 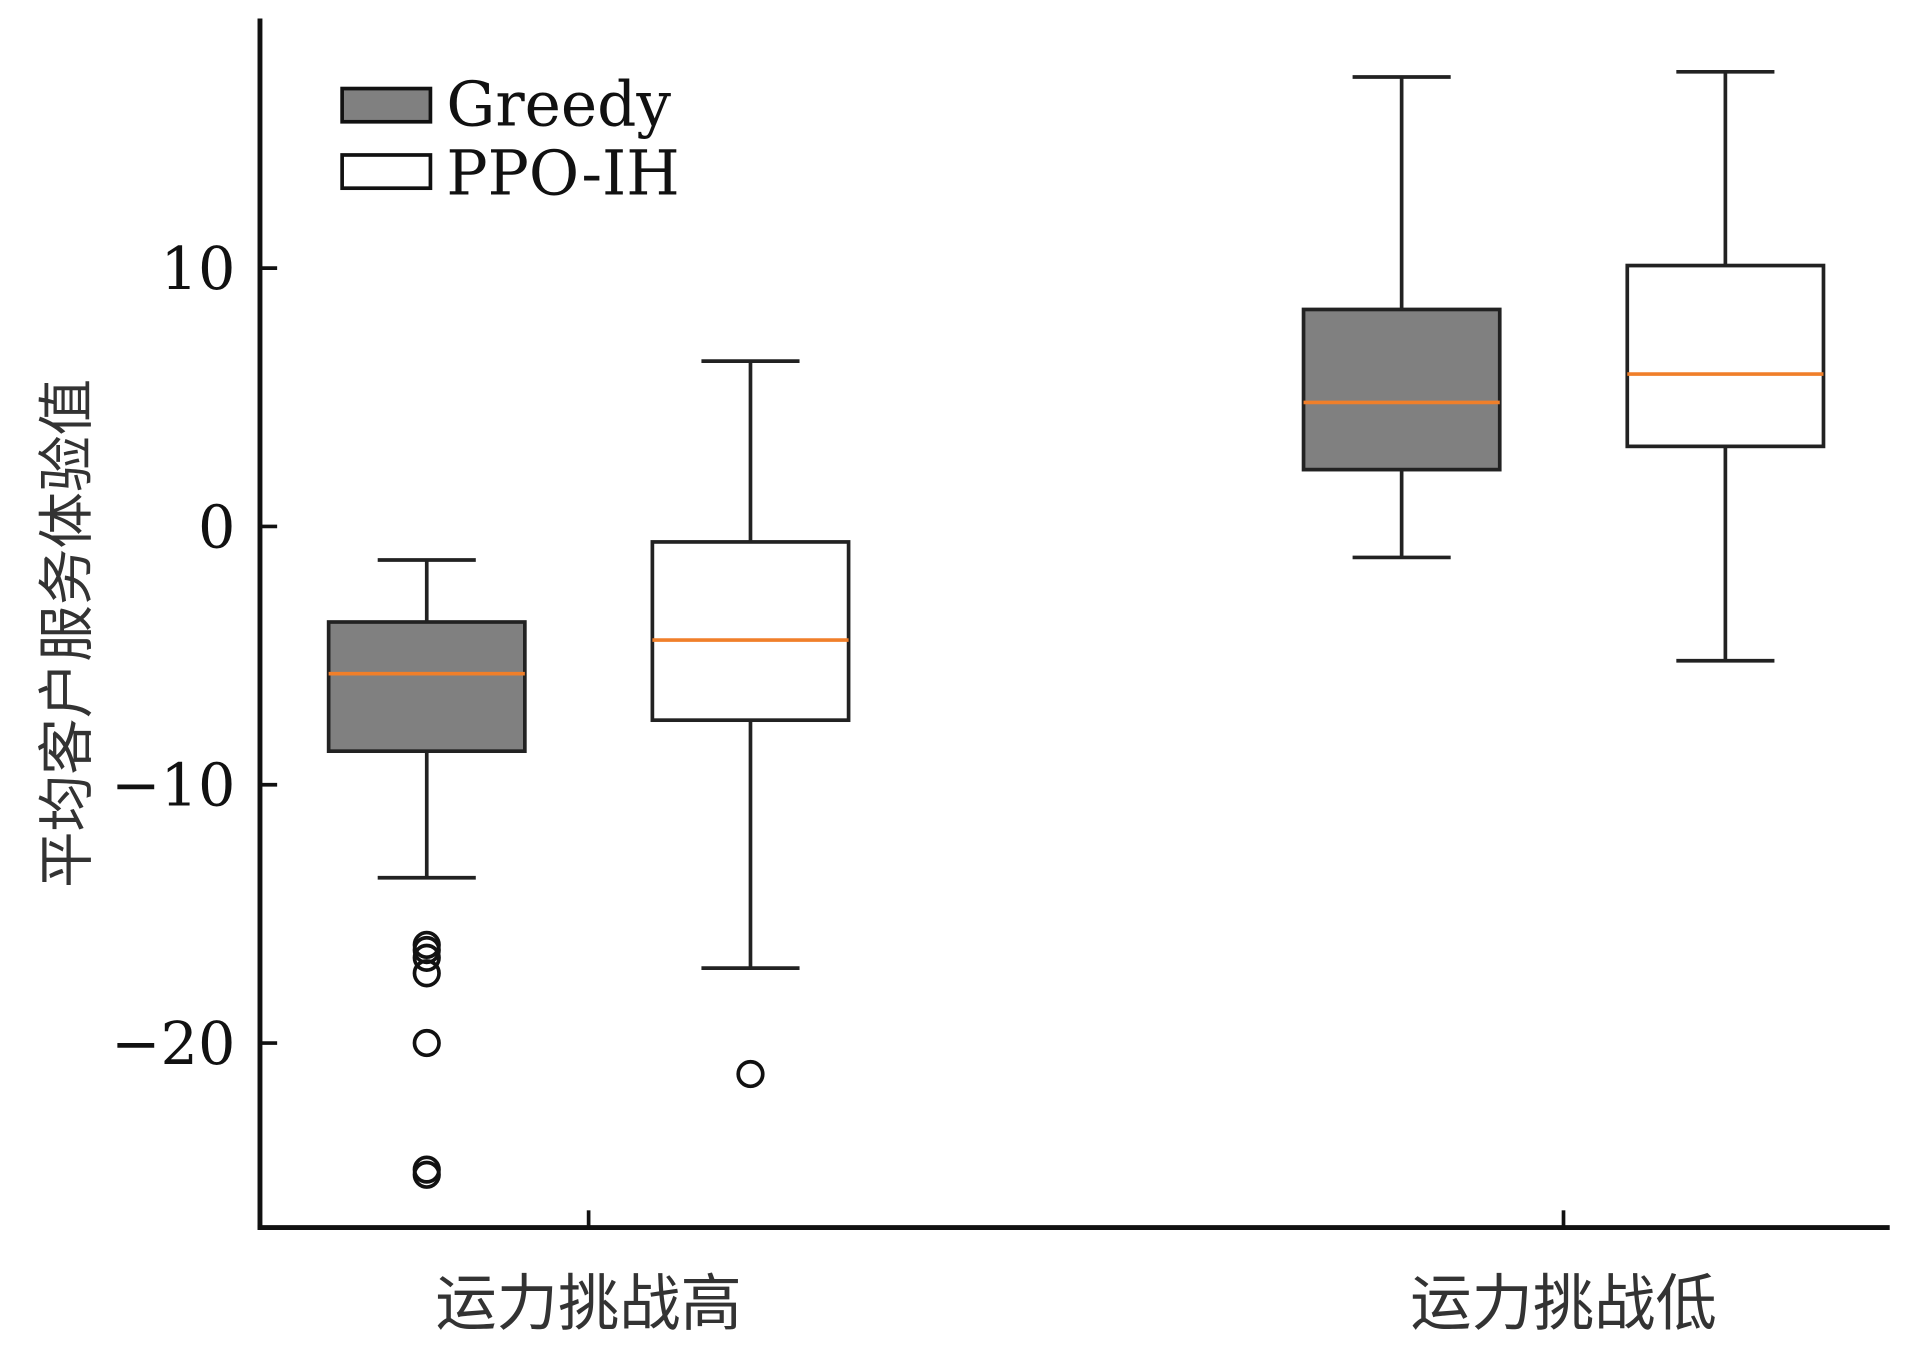 What do you see at coordinates (173, 1043) in the screenshot?
I see `y-tick-label: −20` at bounding box center [173, 1043].